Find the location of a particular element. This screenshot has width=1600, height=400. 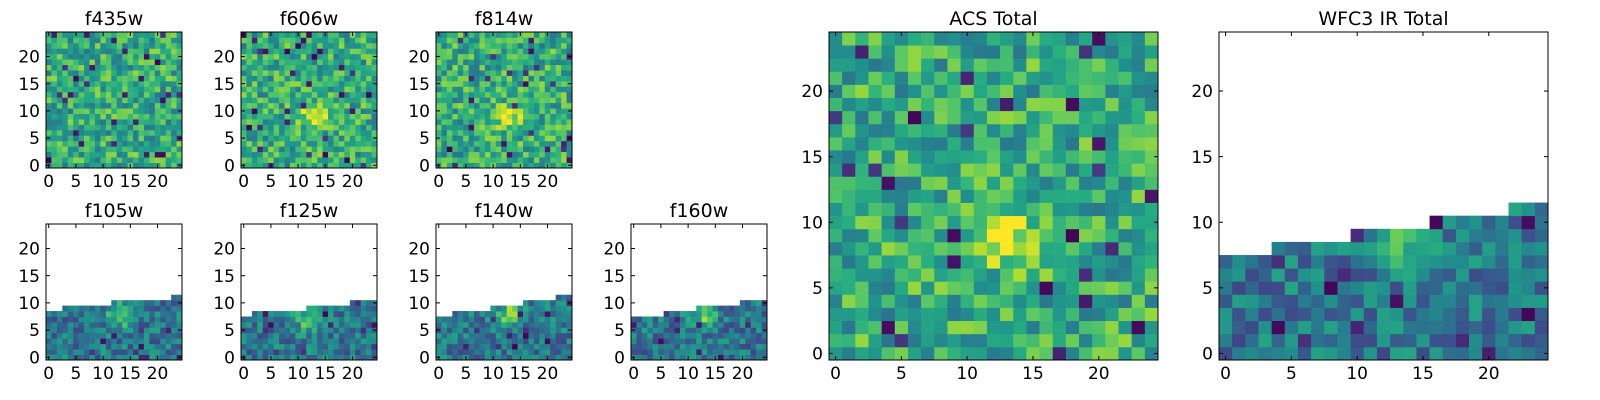

axes-frame is located at coordinates (114, 100).